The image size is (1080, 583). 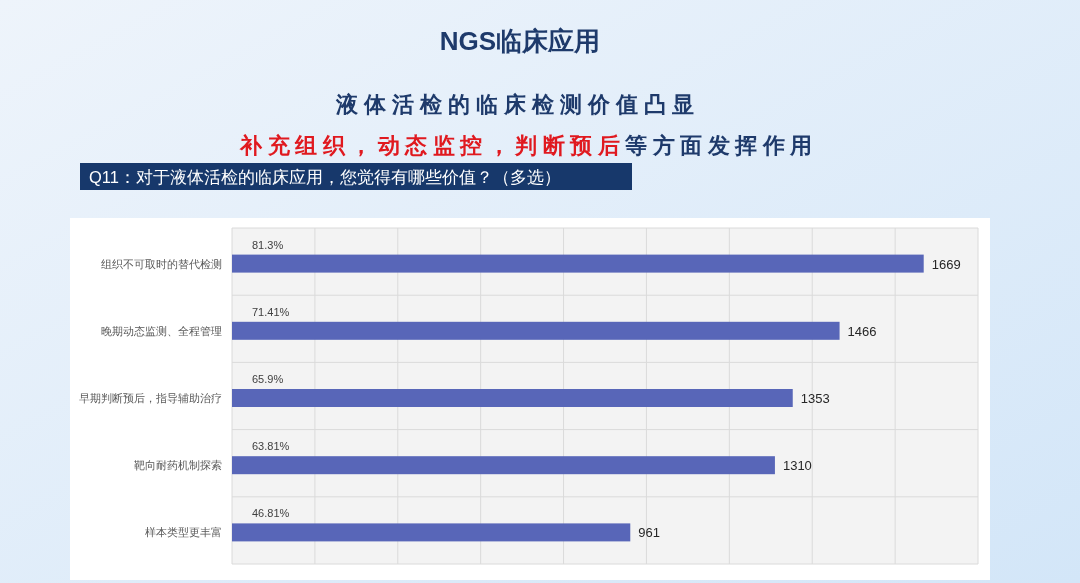 I want to click on annotation: 71.41%, so click(x=271, y=311).